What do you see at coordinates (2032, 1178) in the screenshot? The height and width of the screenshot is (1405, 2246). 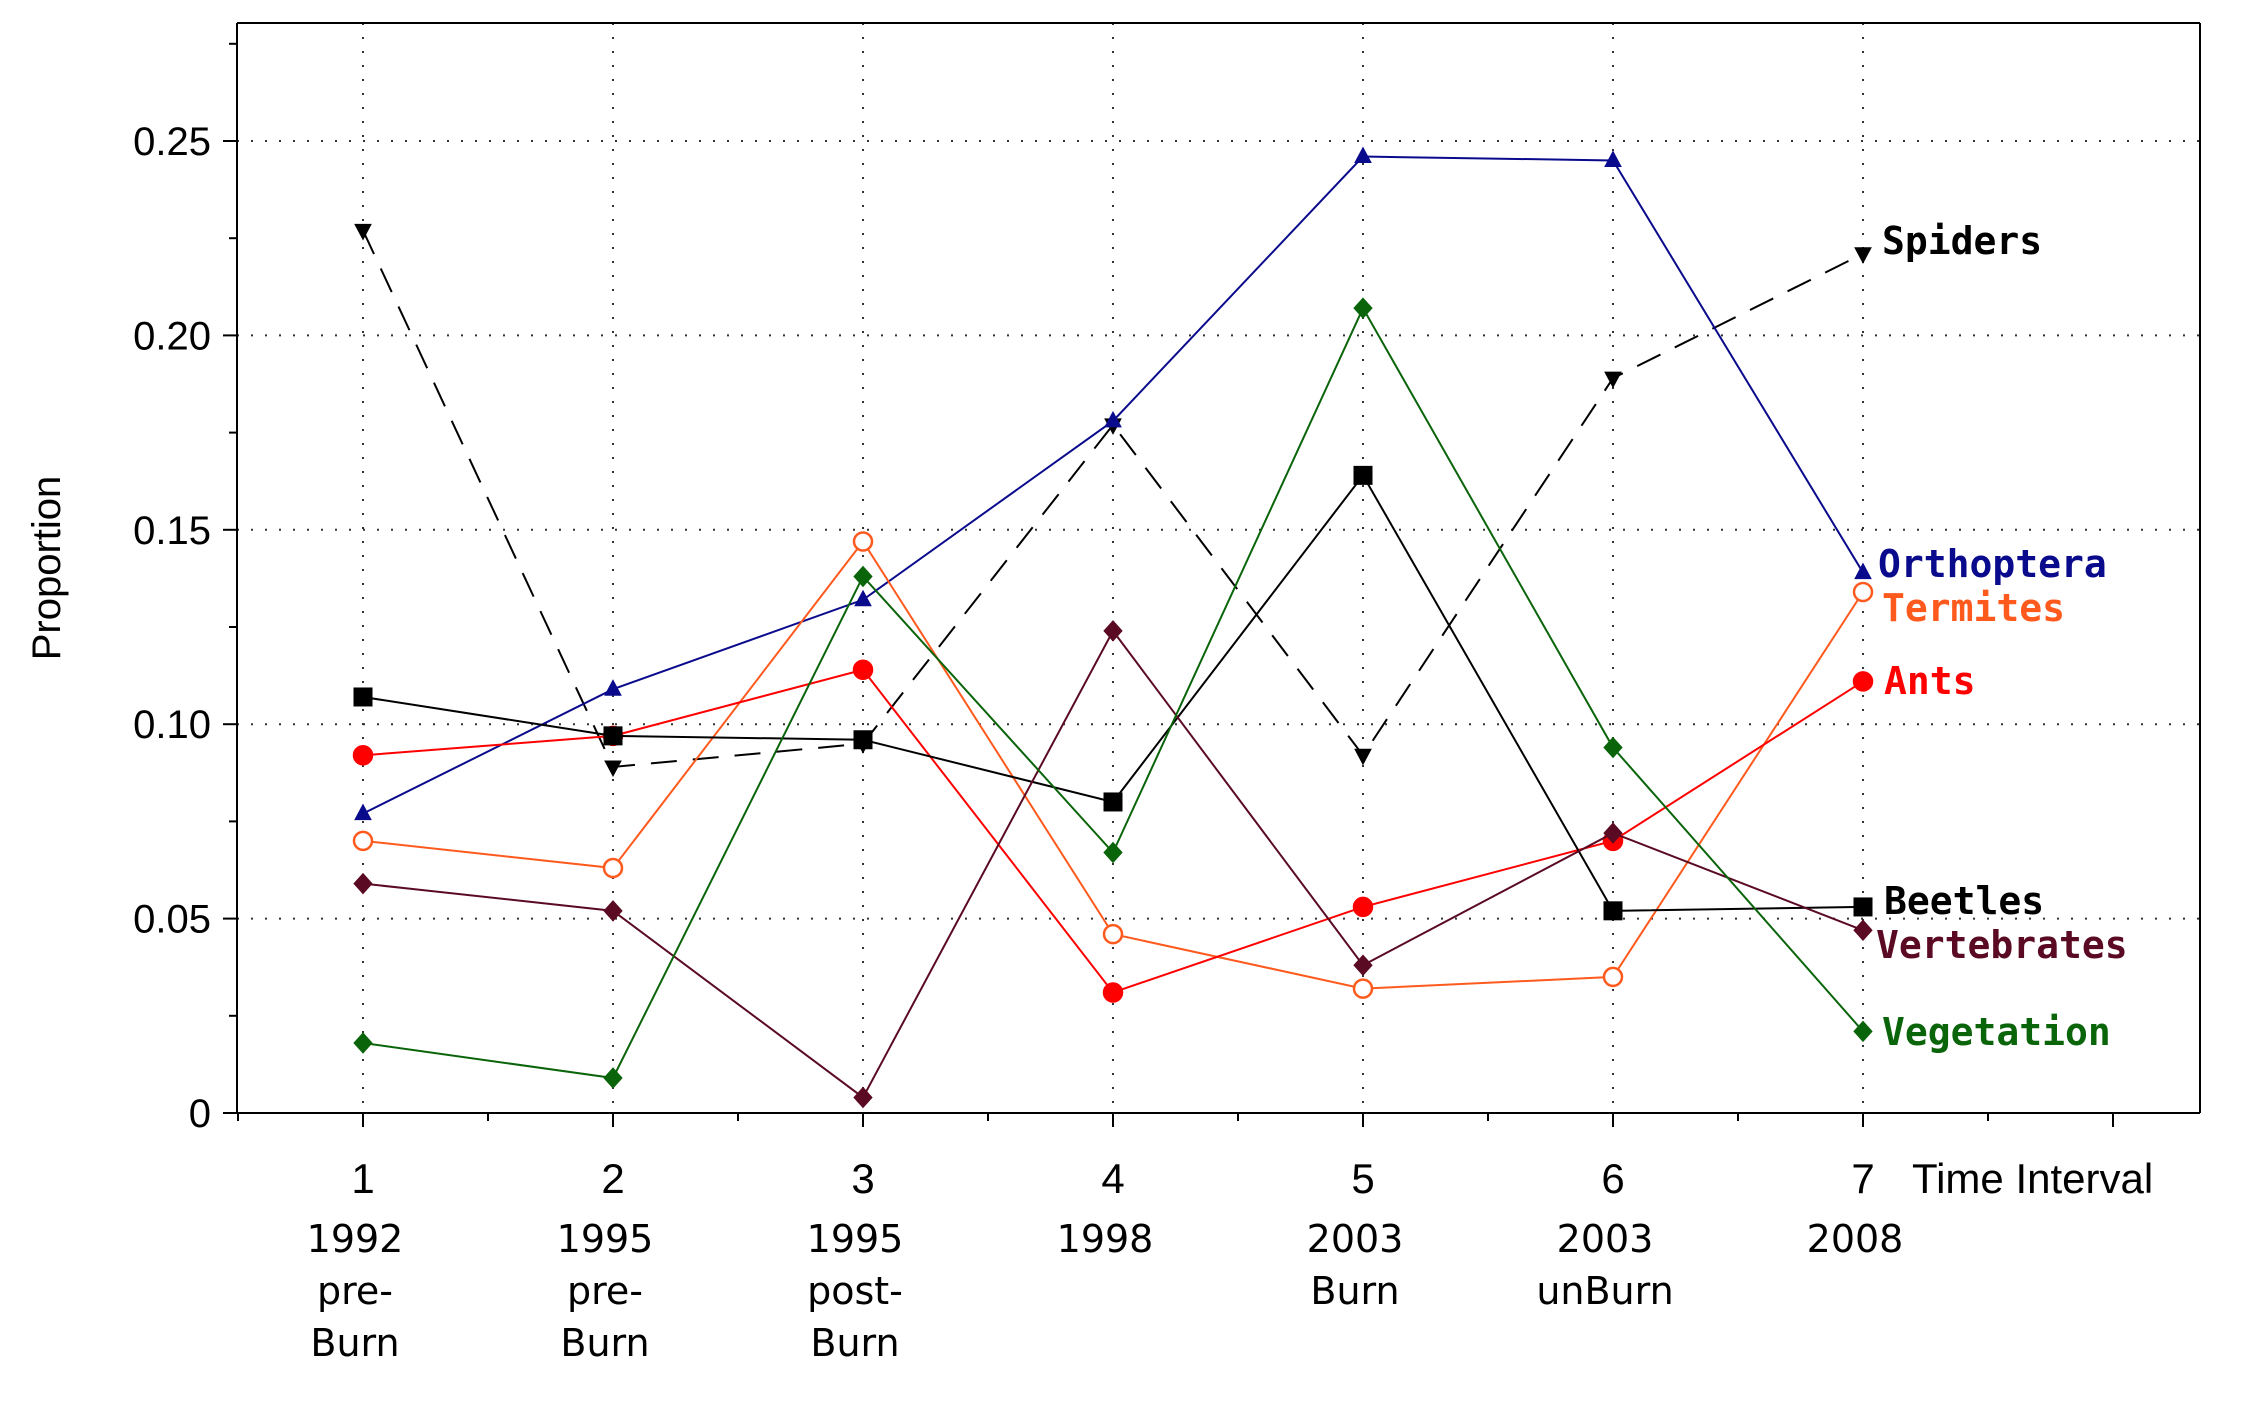 I see `x-axis-title: Time Interval` at bounding box center [2032, 1178].